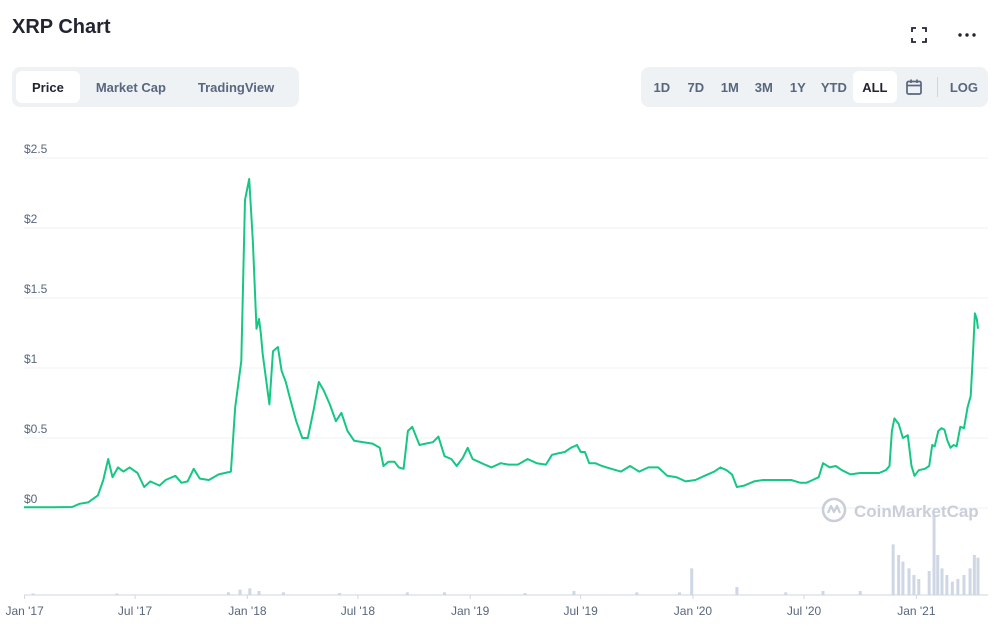  Describe the element at coordinates (963, 87) in the screenshot. I see `log-toggle: LOG` at that location.